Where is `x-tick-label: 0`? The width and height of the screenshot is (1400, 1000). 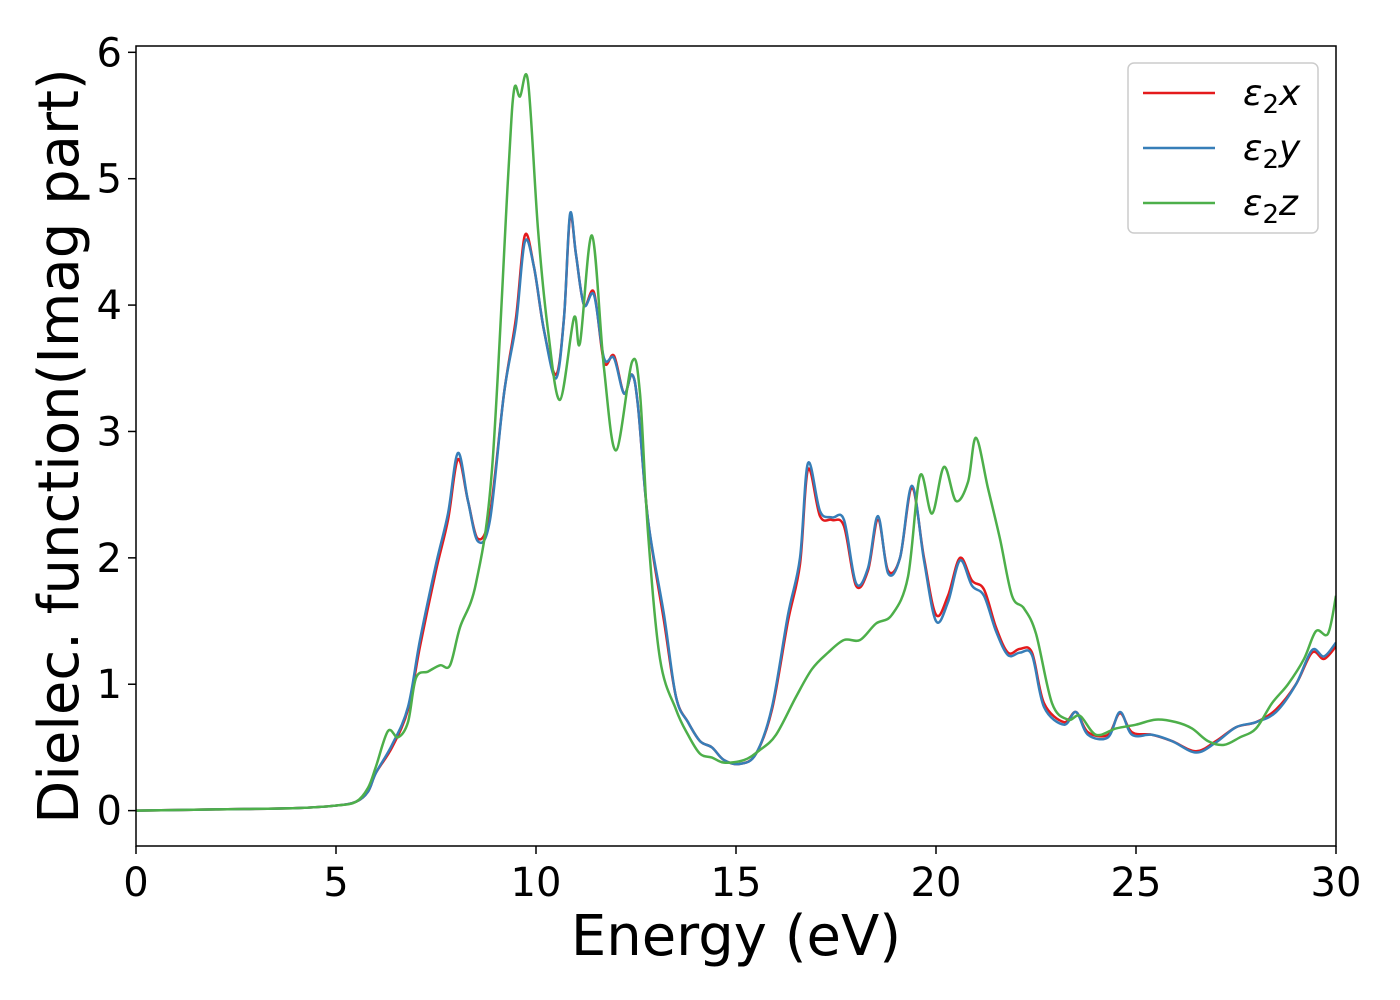
x-tick-label: 0 is located at coordinates (135, 883).